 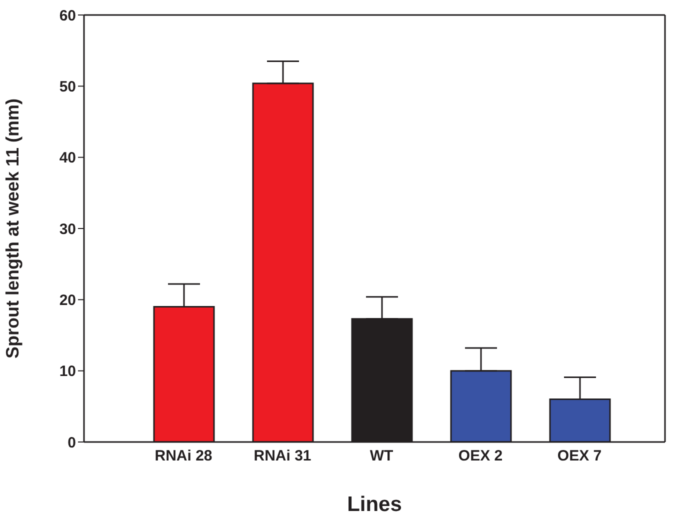 I want to click on y-tick-label: 50, so click(x=67, y=87).